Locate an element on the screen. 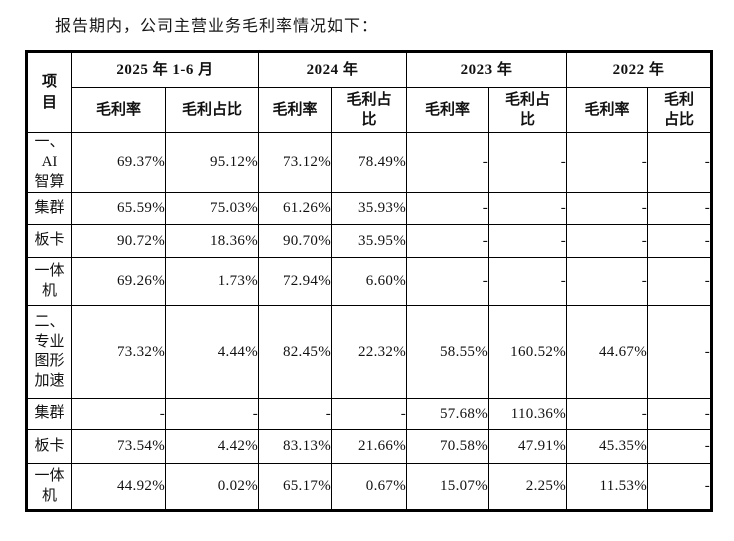  table-cell: 69.26% is located at coordinates (118, 282).